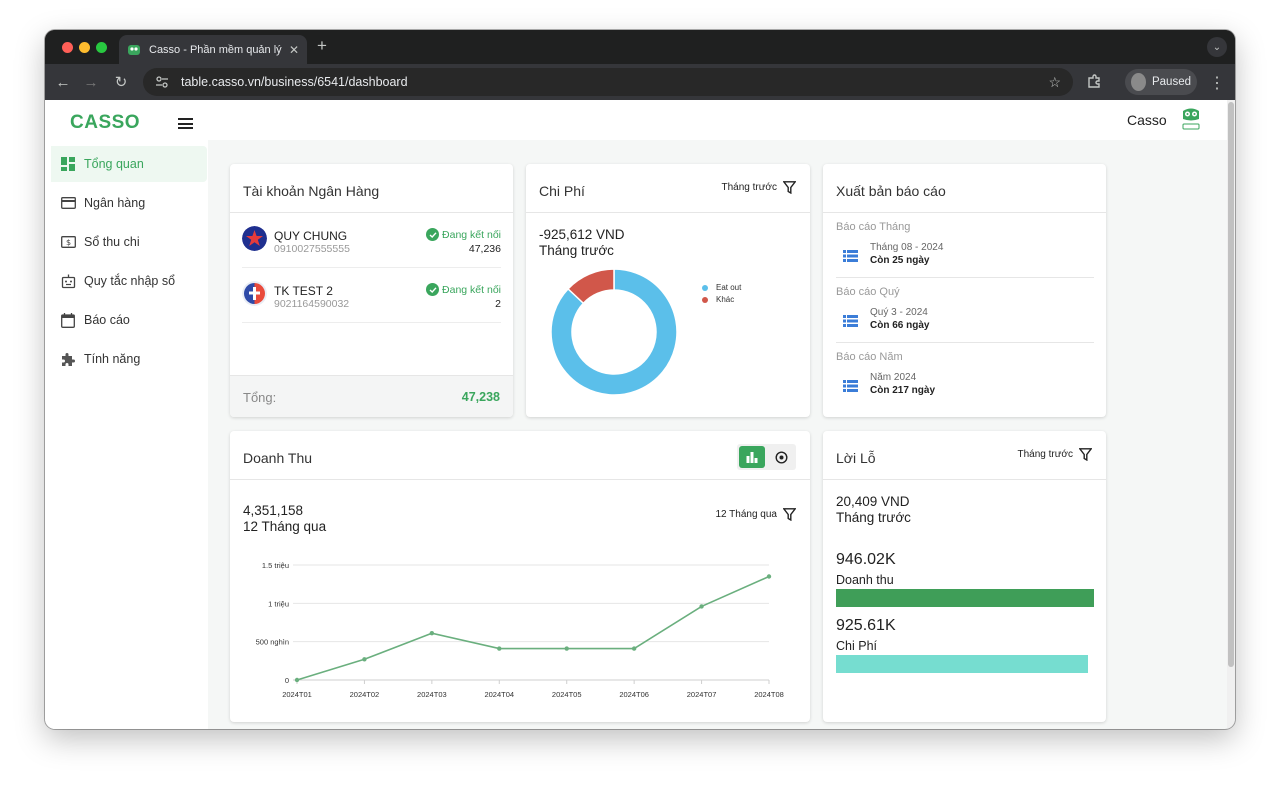  What do you see at coordinates (121, 82) in the screenshot?
I see `reload-button: ↻` at bounding box center [121, 82].